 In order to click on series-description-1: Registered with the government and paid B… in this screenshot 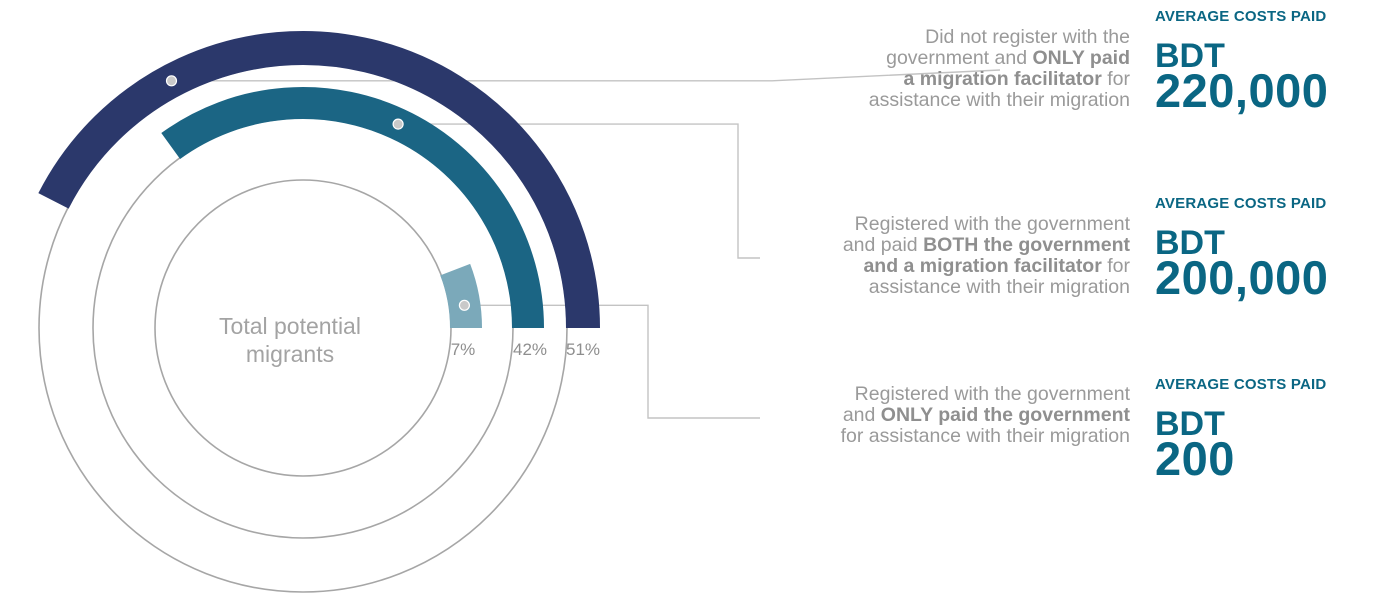, I will do `click(920, 256)`.